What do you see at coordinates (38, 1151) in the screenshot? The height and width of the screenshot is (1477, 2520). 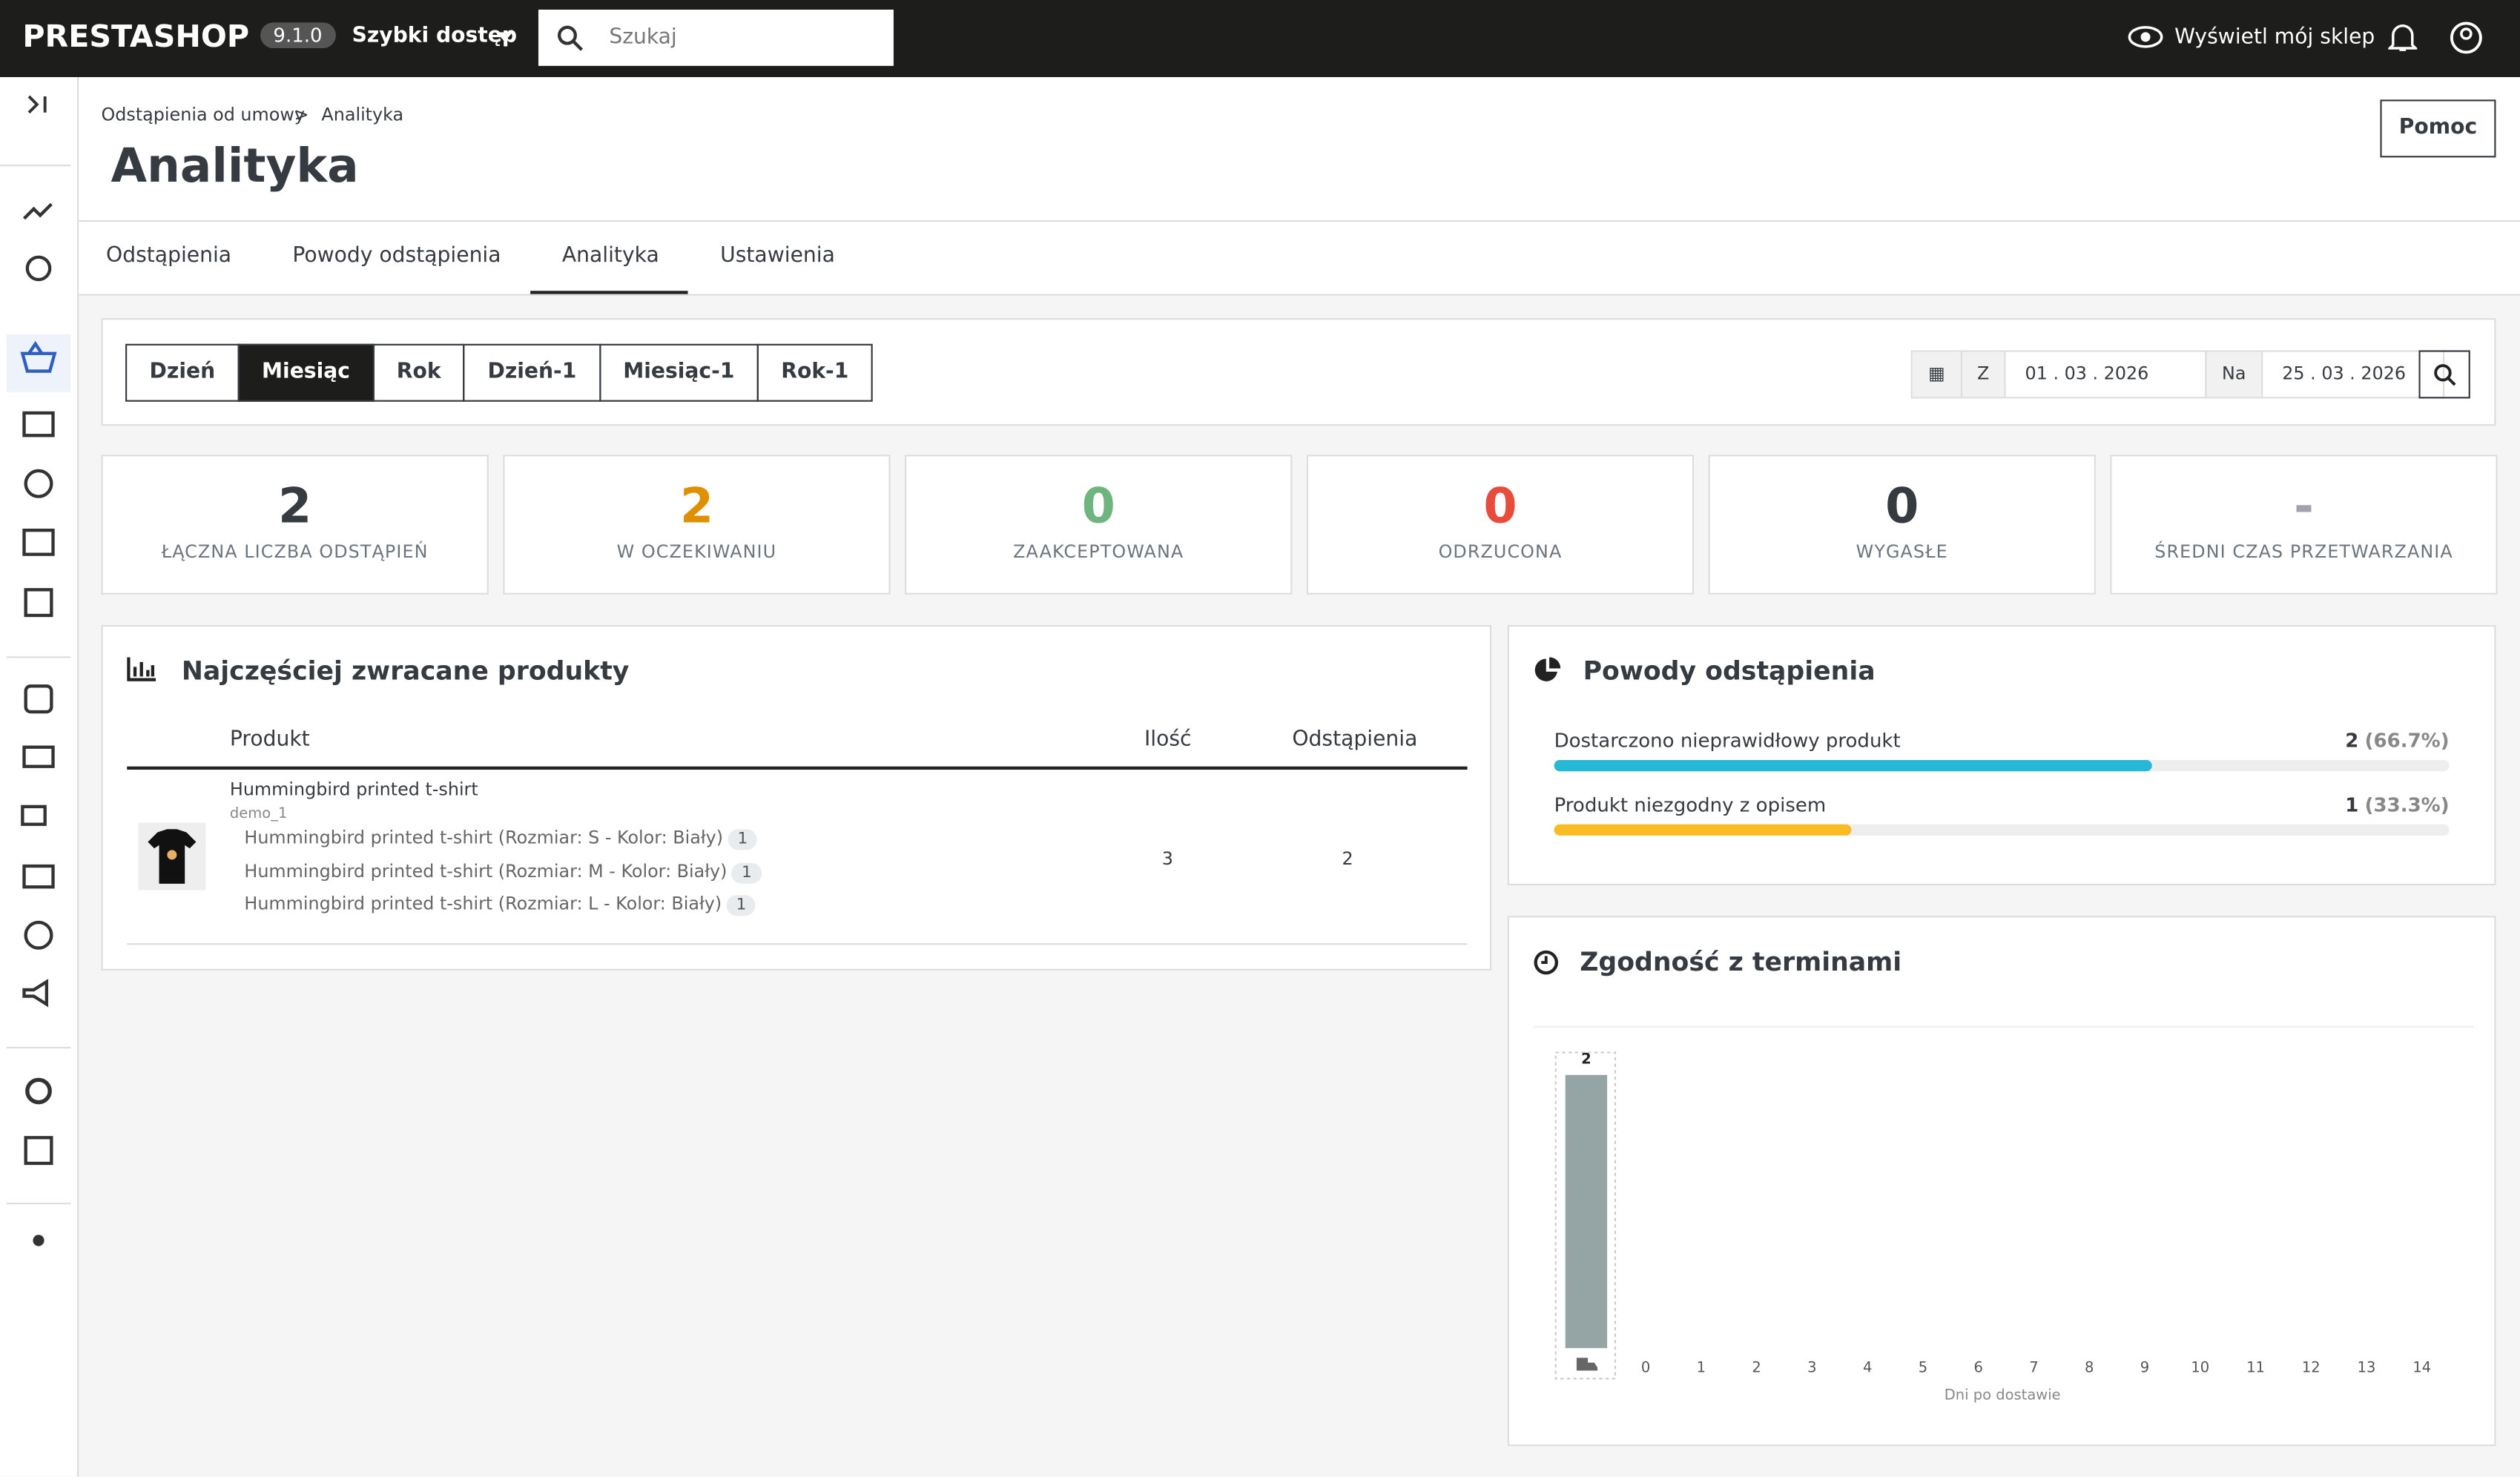 I see `advanced-icon` at bounding box center [38, 1151].